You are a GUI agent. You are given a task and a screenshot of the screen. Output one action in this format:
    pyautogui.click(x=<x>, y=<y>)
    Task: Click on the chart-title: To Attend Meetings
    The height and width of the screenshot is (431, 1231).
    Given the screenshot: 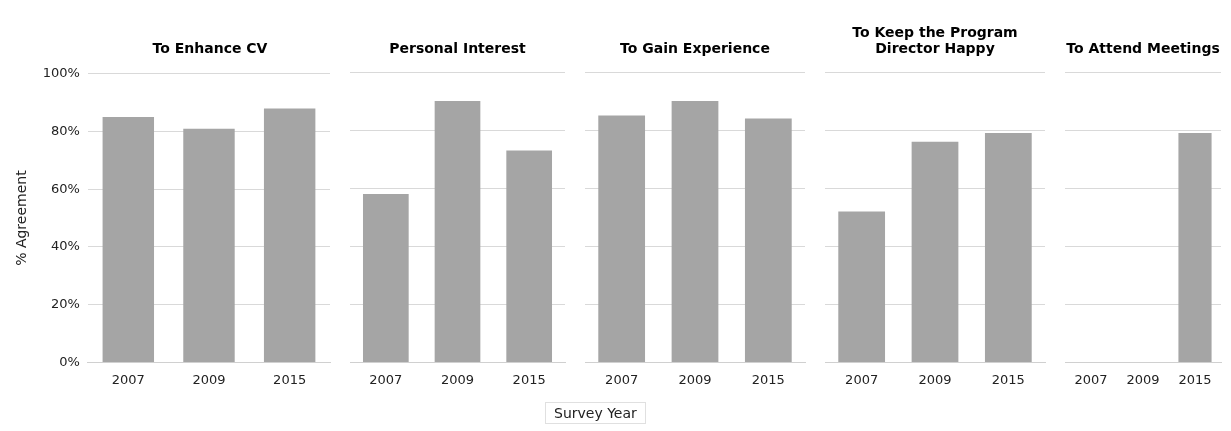 What is the action you would take?
    pyautogui.click(x=1143, y=47)
    